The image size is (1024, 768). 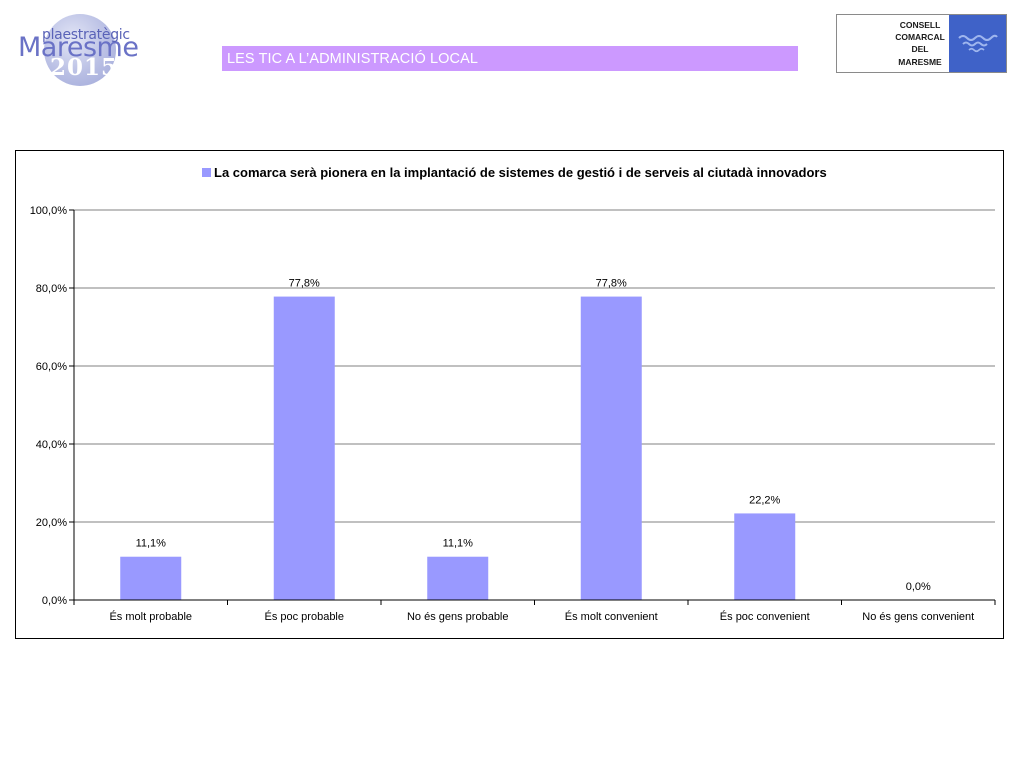 I want to click on x-tick-label: És molt convenient, so click(x=611, y=616).